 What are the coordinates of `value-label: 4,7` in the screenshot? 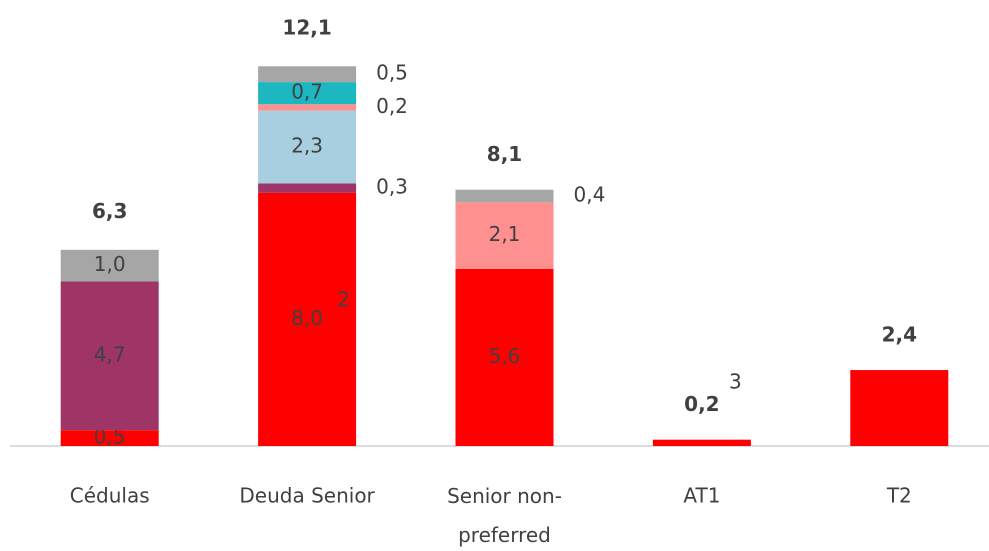 It's located at (110, 354).